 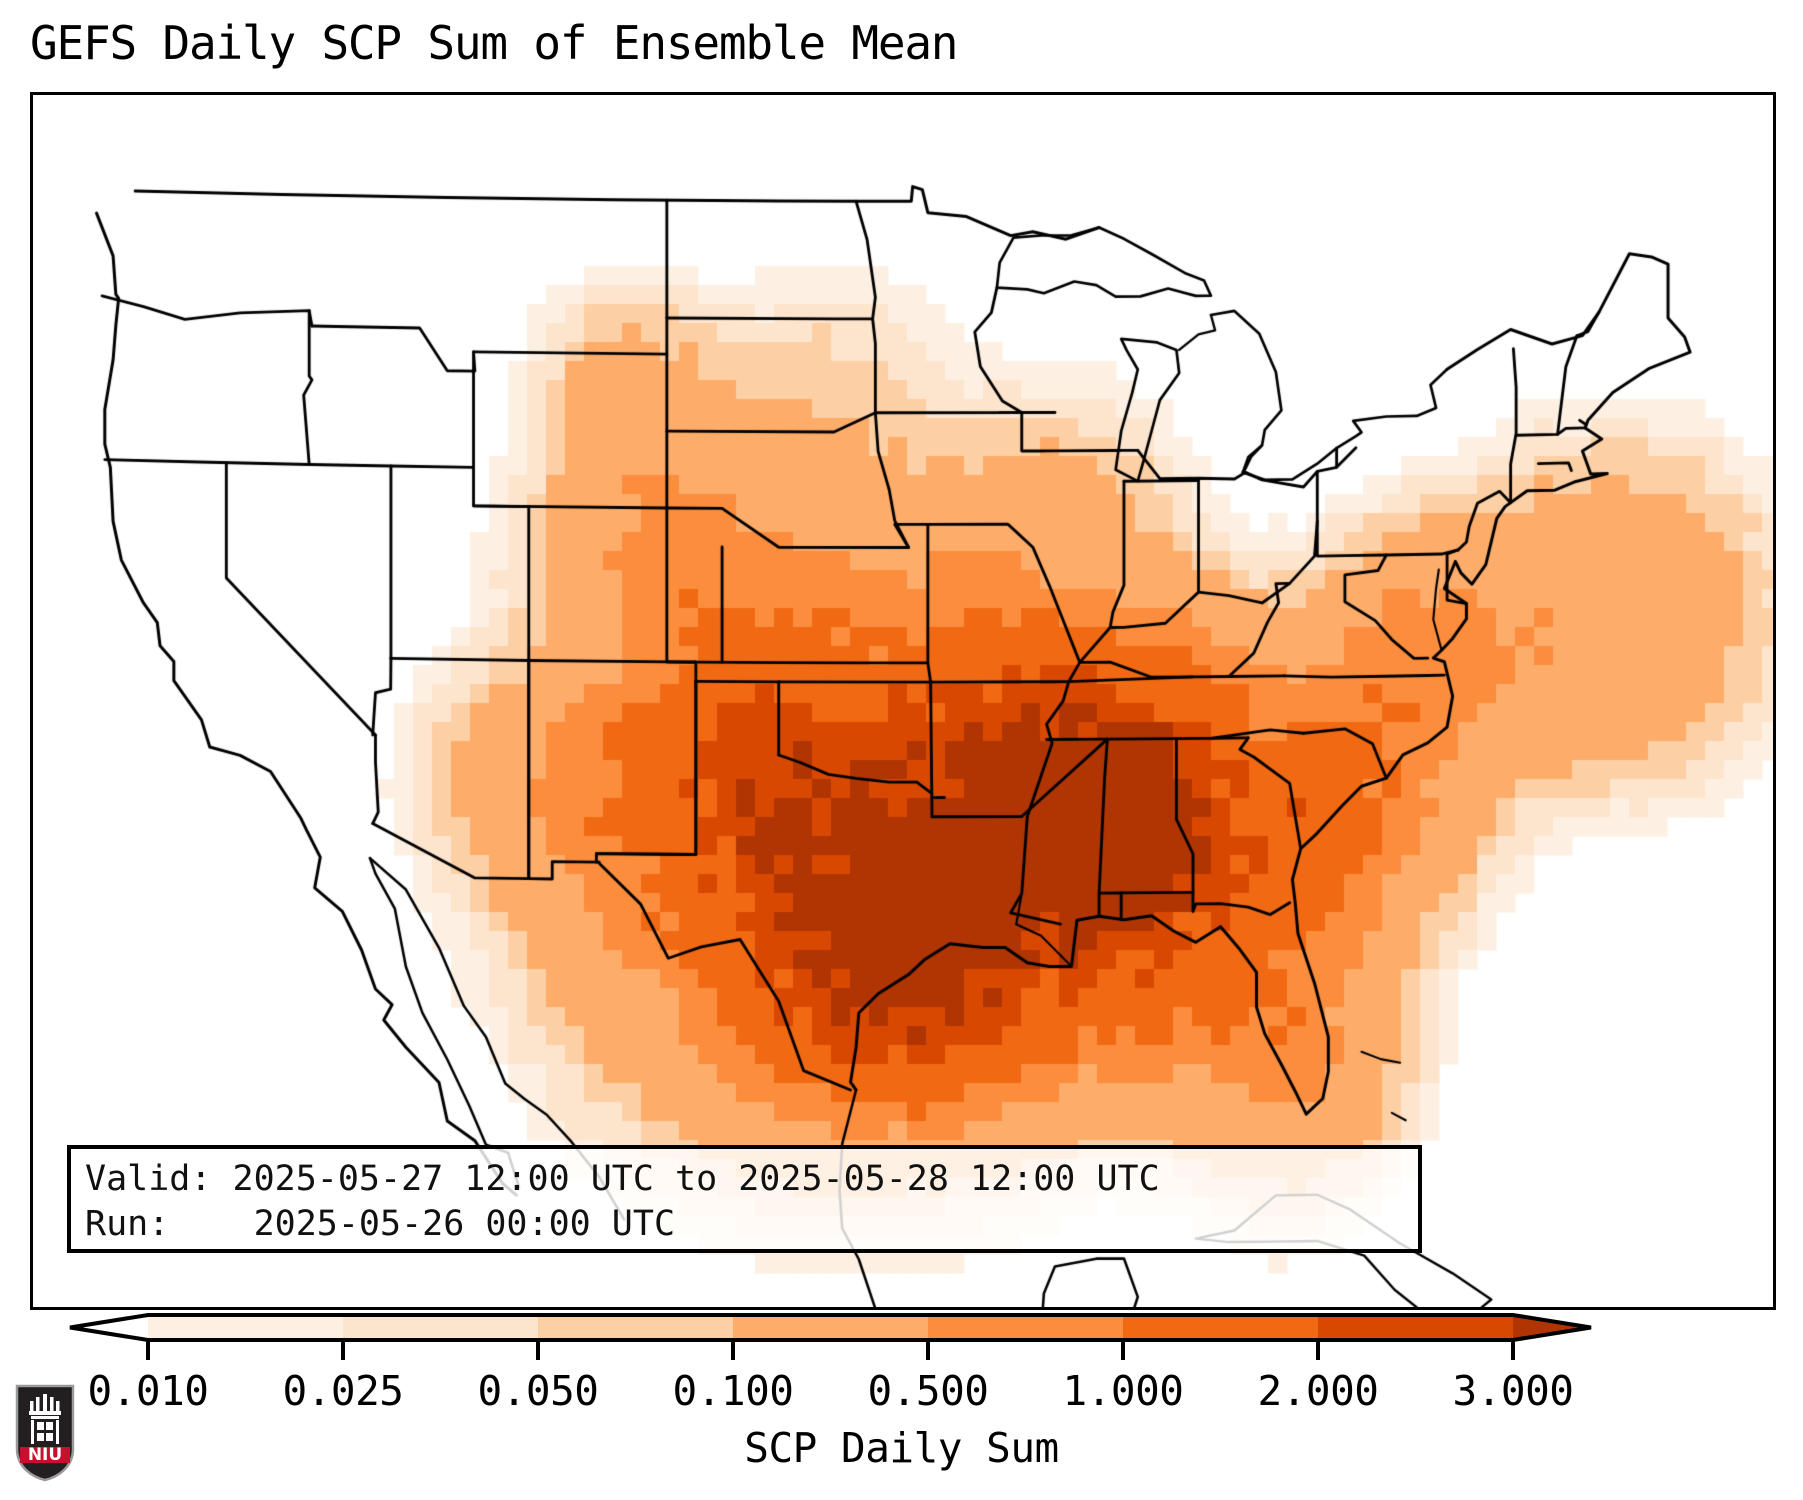 I want to click on colorbar-over-arrow, so click(x=1552, y=1327).